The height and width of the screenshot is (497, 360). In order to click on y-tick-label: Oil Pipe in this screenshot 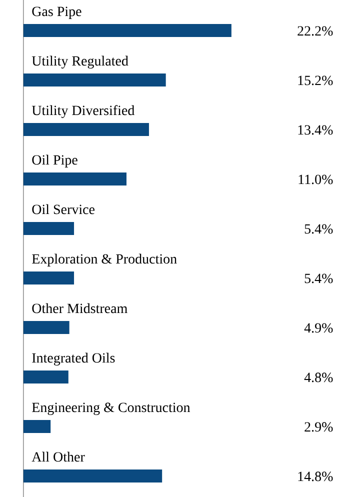, I will do `click(55, 161)`.